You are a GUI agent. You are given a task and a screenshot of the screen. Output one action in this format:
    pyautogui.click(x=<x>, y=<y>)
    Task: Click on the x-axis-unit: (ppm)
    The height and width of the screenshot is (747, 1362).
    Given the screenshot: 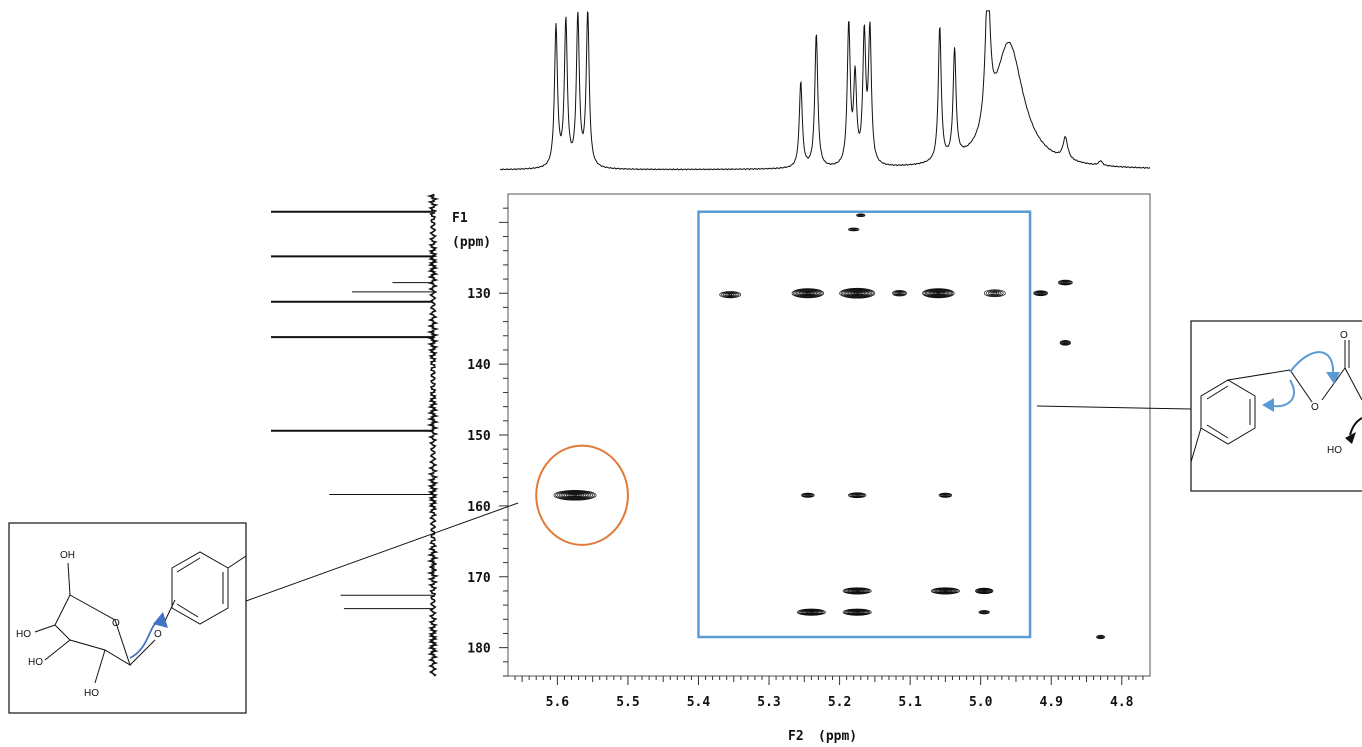 What is the action you would take?
    pyautogui.click(x=837, y=736)
    